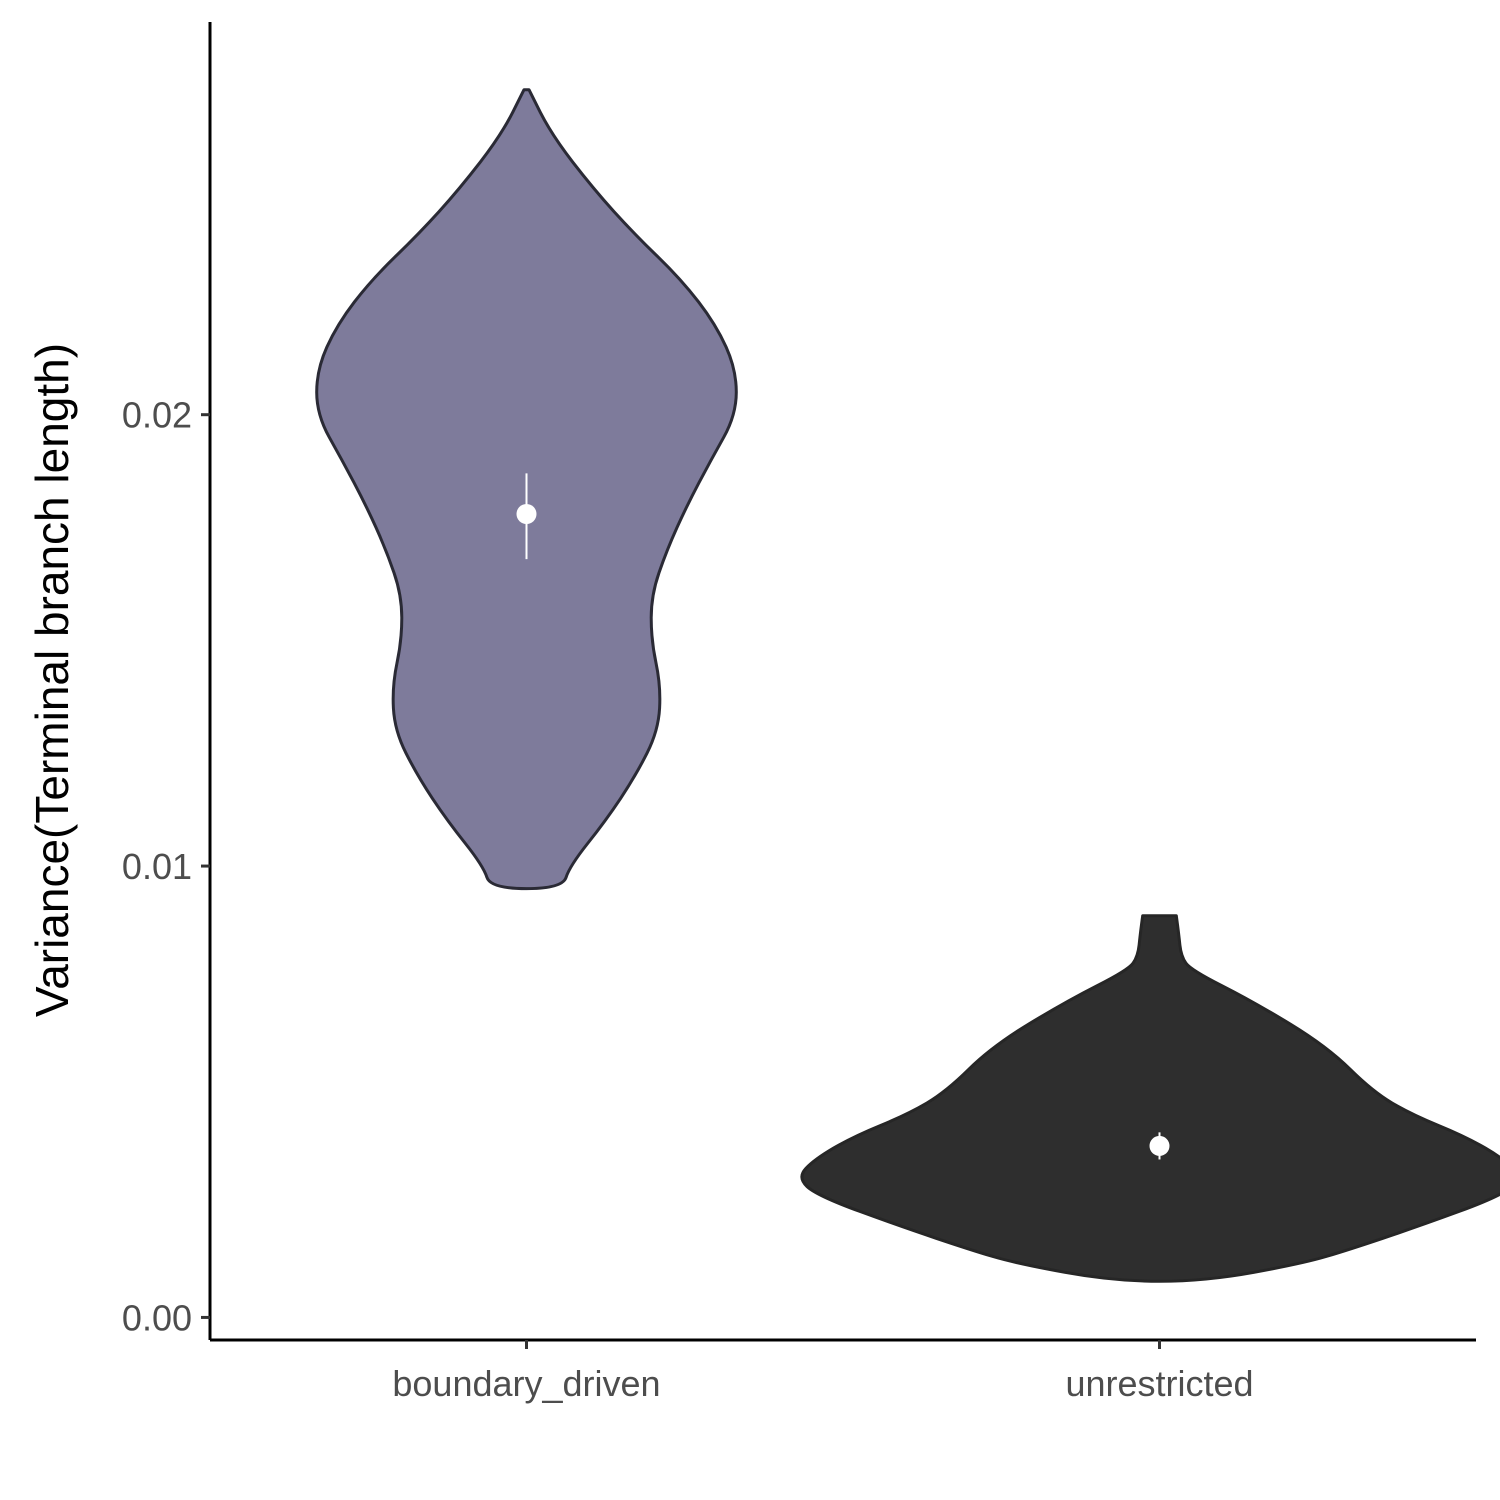 Image resolution: width=1500 pixels, height=1500 pixels. Describe the element at coordinates (1159, 1145) in the screenshot. I see `mean-point-unrestricted` at that location.